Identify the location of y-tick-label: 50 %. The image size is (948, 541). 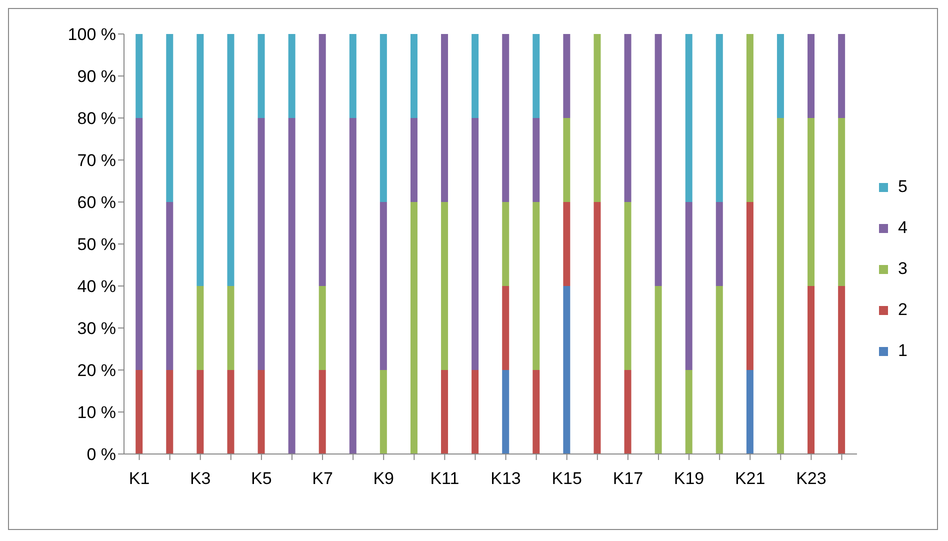
(96, 244).